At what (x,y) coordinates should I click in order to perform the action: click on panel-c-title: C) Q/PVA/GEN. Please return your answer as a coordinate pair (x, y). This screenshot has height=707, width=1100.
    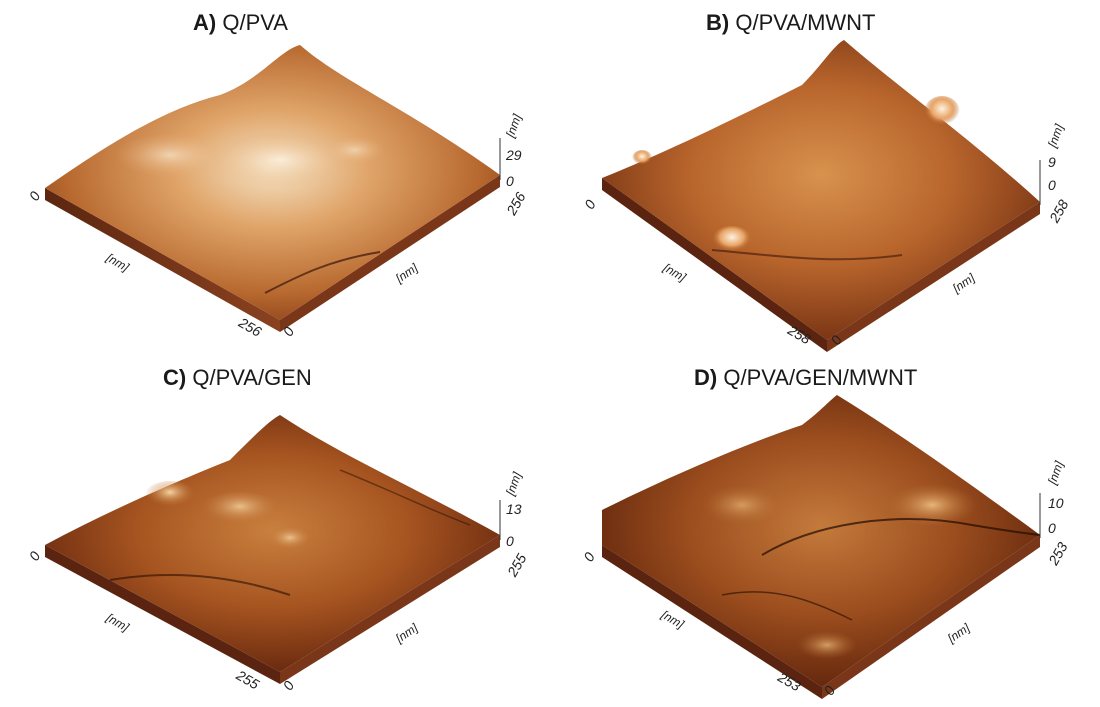
    Looking at the image, I should click on (237, 378).